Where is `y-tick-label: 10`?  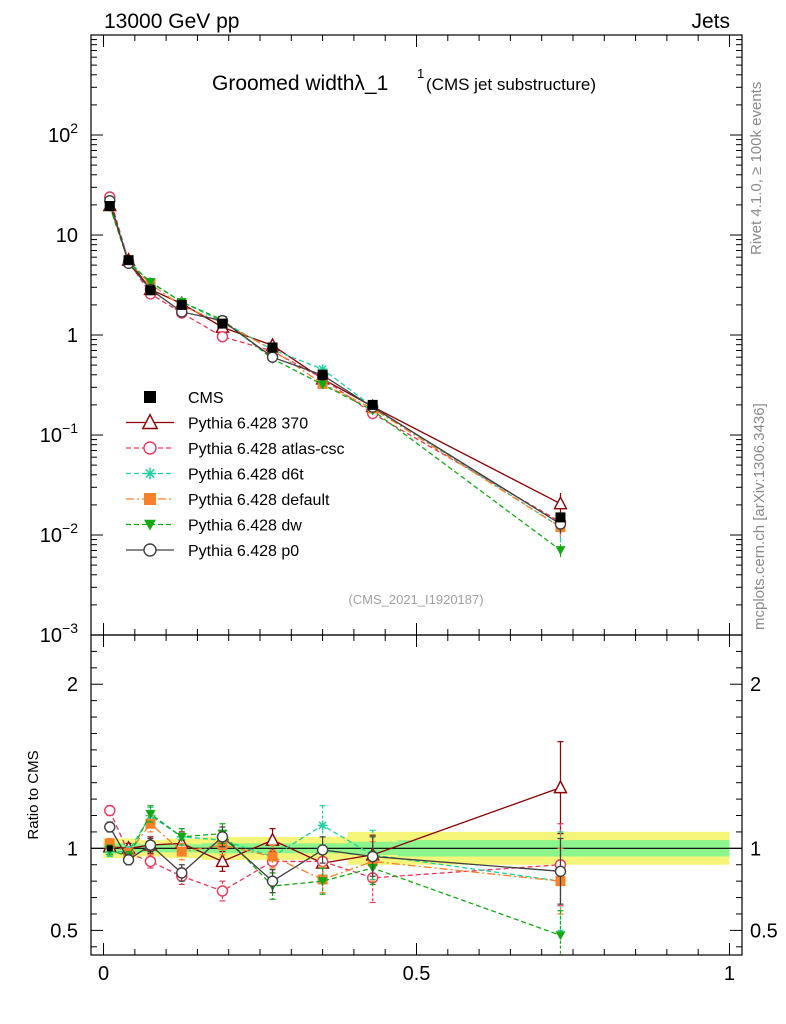
y-tick-label: 10 is located at coordinates (67, 236).